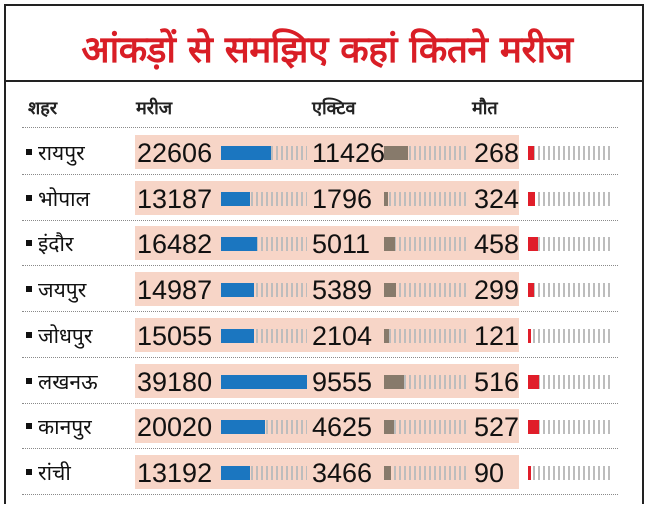  Describe the element at coordinates (154, 108) in the screenshot. I see `header-patients: मरीज` at that location.